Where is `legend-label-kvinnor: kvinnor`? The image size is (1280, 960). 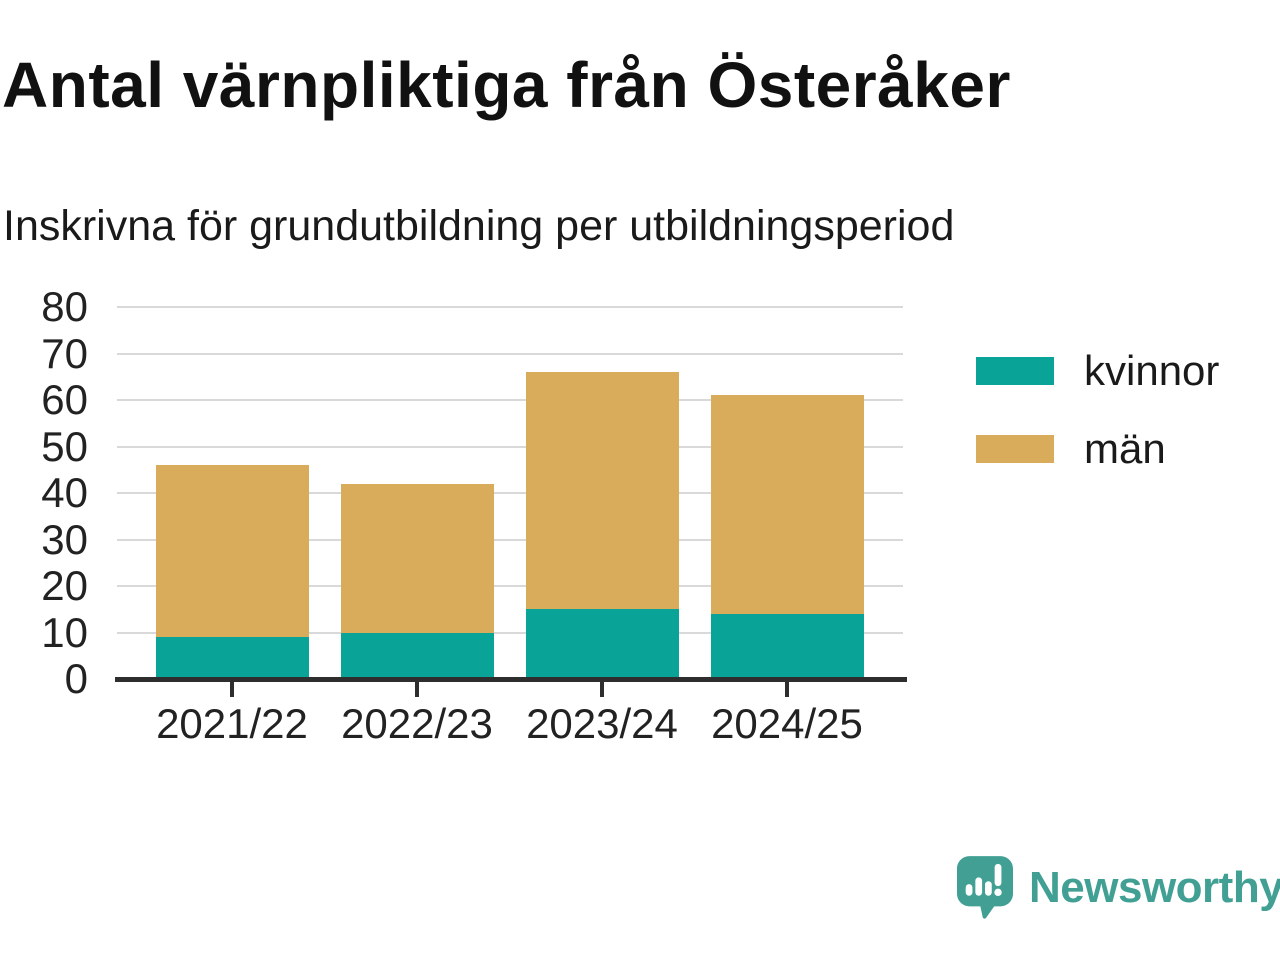
legend-label-kvinnor: kvinnor is located at coordinates (1152, 370).